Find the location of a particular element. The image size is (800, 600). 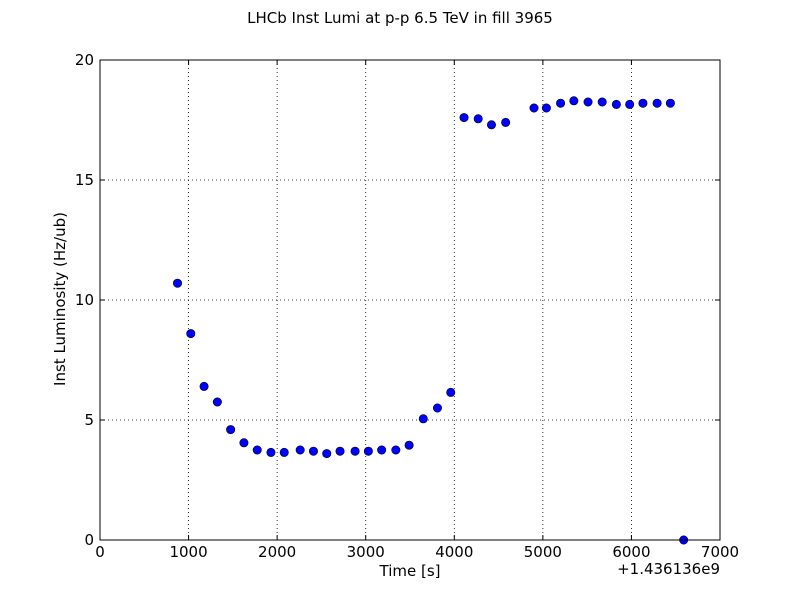

x-tick-label: 0 is located at coordinates (100, 552).